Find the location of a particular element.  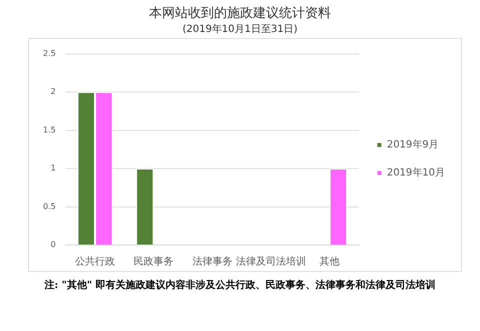

x-tick-label: 法律事务 is located at coordinates (212, 262).